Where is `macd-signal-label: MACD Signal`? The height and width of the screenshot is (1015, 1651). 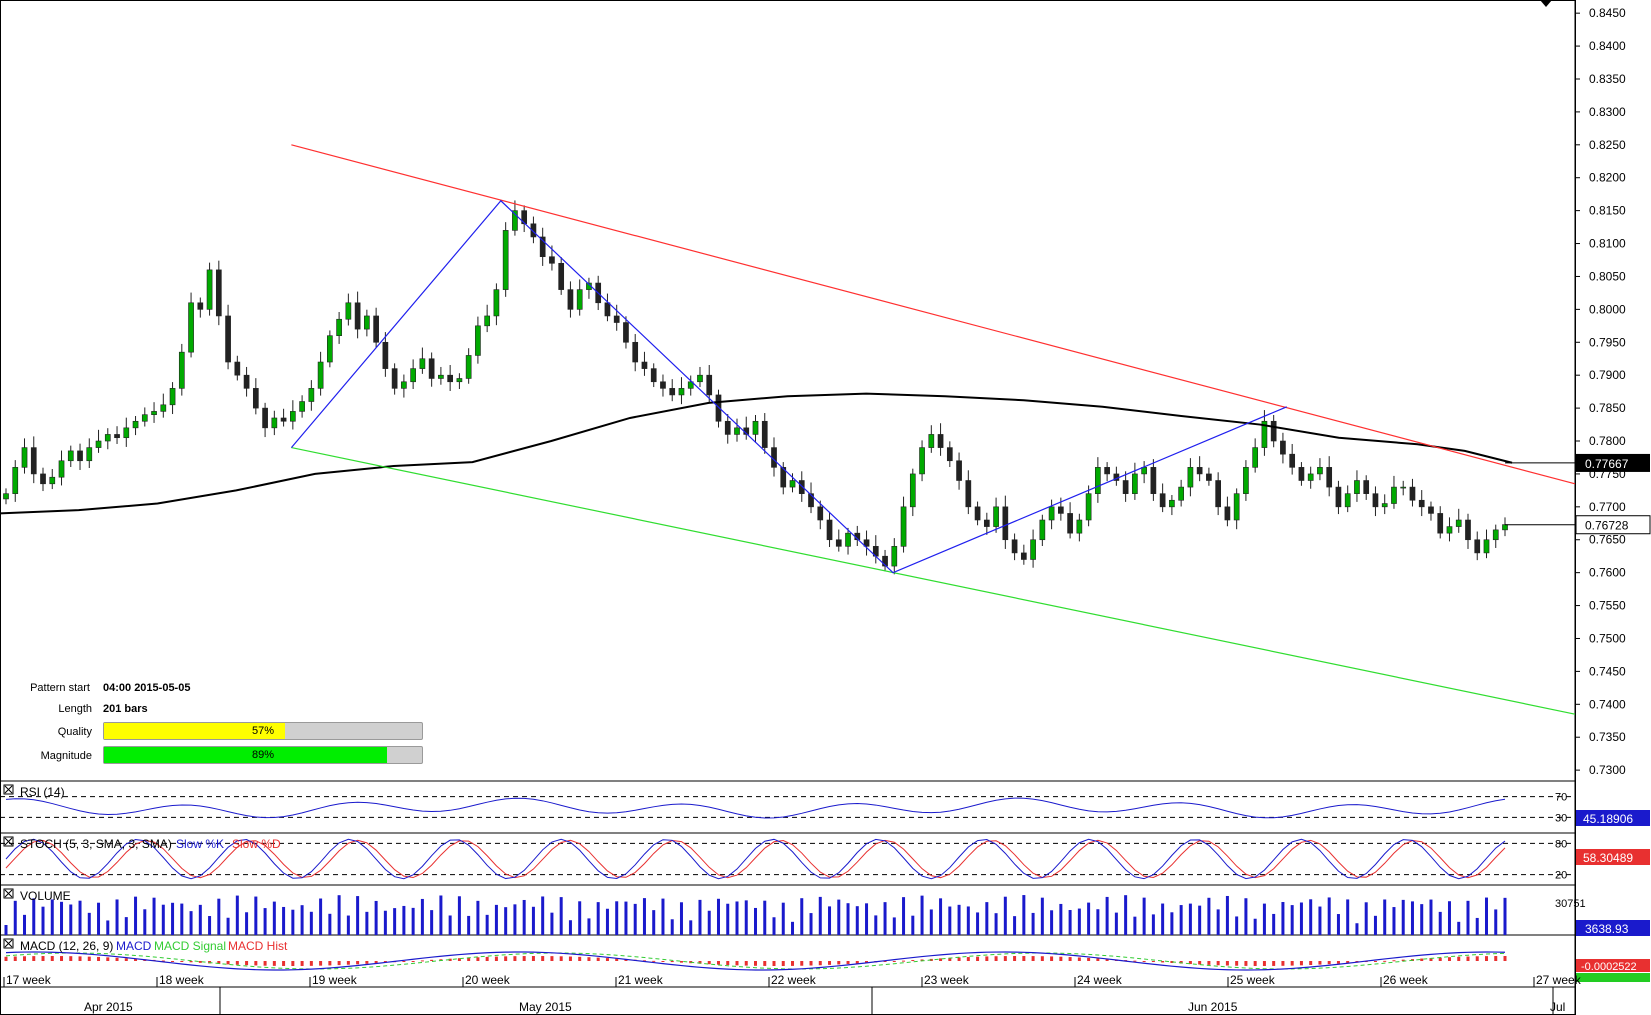
macd-signal-label: MACD Signal is located at coordinates (190, 946).